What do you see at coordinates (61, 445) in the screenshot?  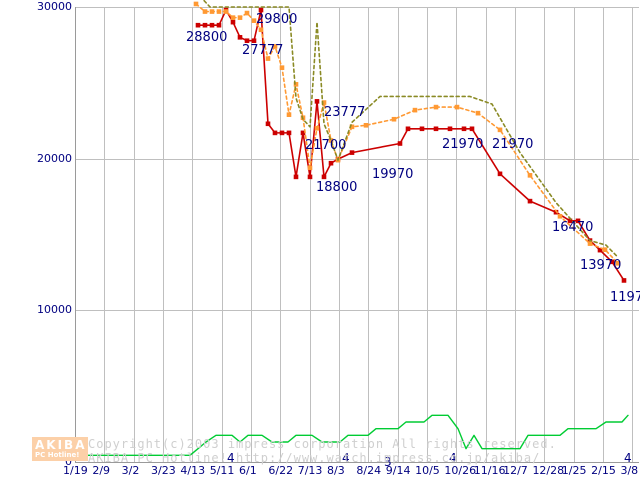 I see `logo-line1: AKIBA` at bounding box center [61, 445].